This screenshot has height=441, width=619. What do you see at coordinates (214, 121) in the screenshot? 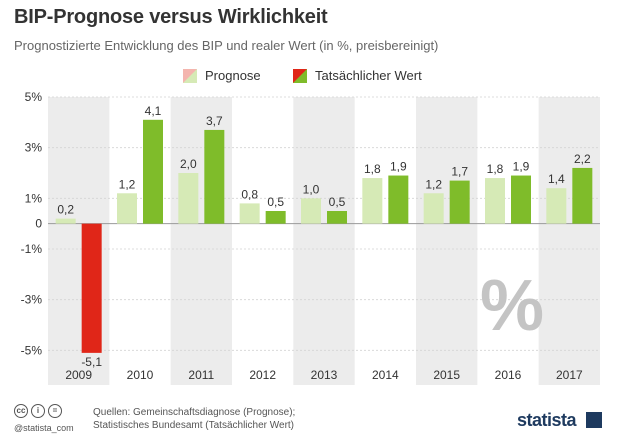
I see `value-label-actual: 3,7` at bounding box center [214, 121].